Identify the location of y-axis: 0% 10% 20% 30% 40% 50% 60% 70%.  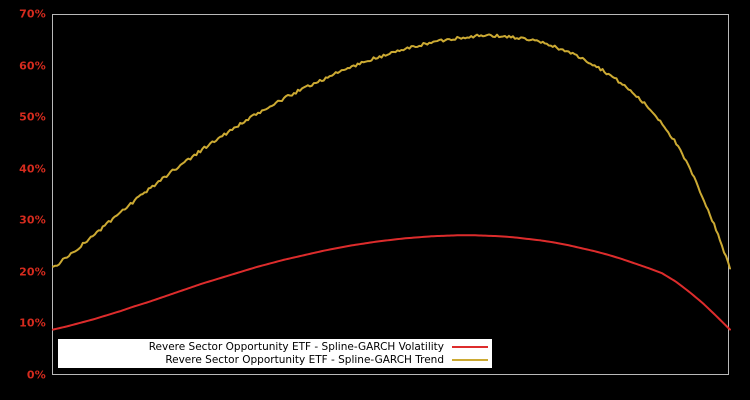
(23, 200).